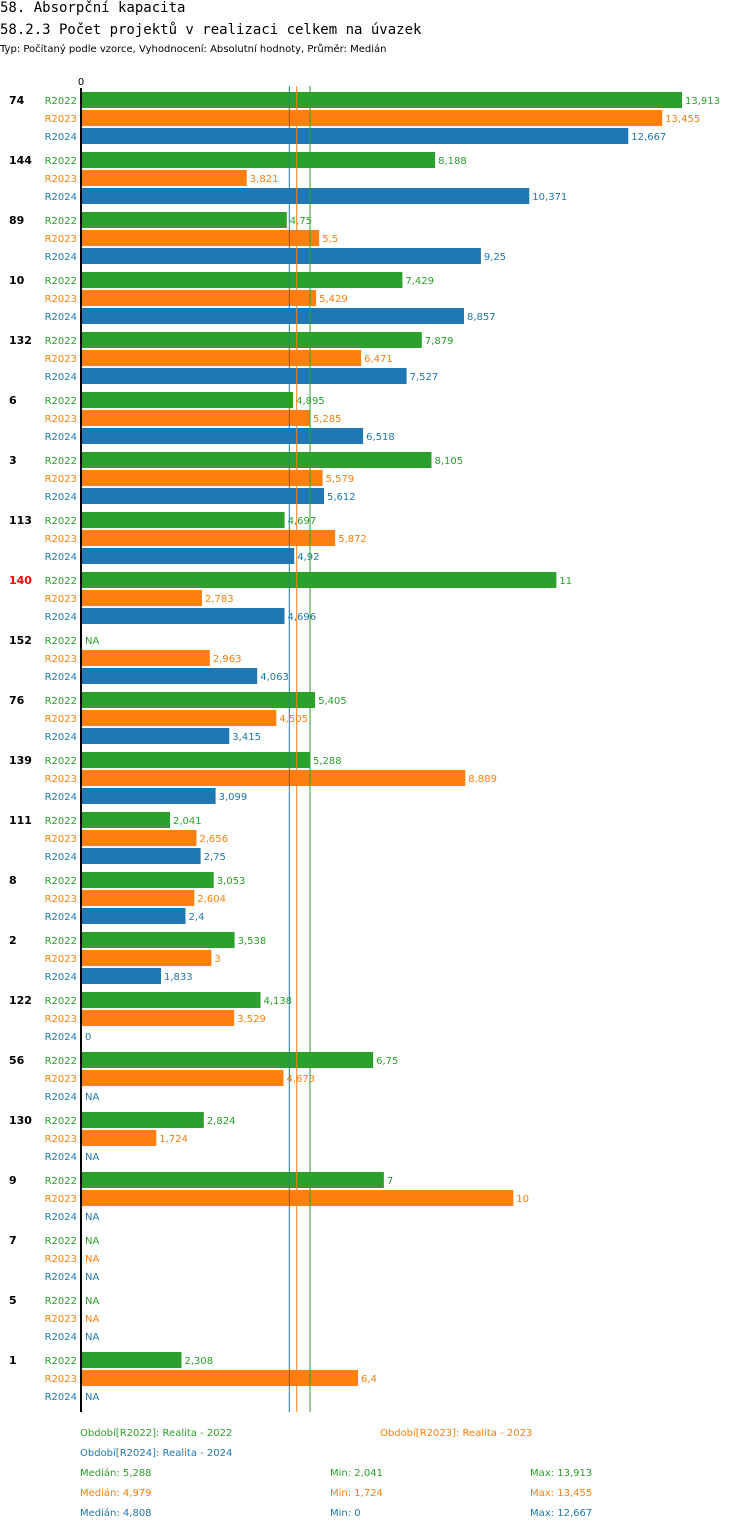 The width and height of the screenshot is (750, 1532). I want to click on stat-max-r2024: Max: 12,667, so click(561, 1513).